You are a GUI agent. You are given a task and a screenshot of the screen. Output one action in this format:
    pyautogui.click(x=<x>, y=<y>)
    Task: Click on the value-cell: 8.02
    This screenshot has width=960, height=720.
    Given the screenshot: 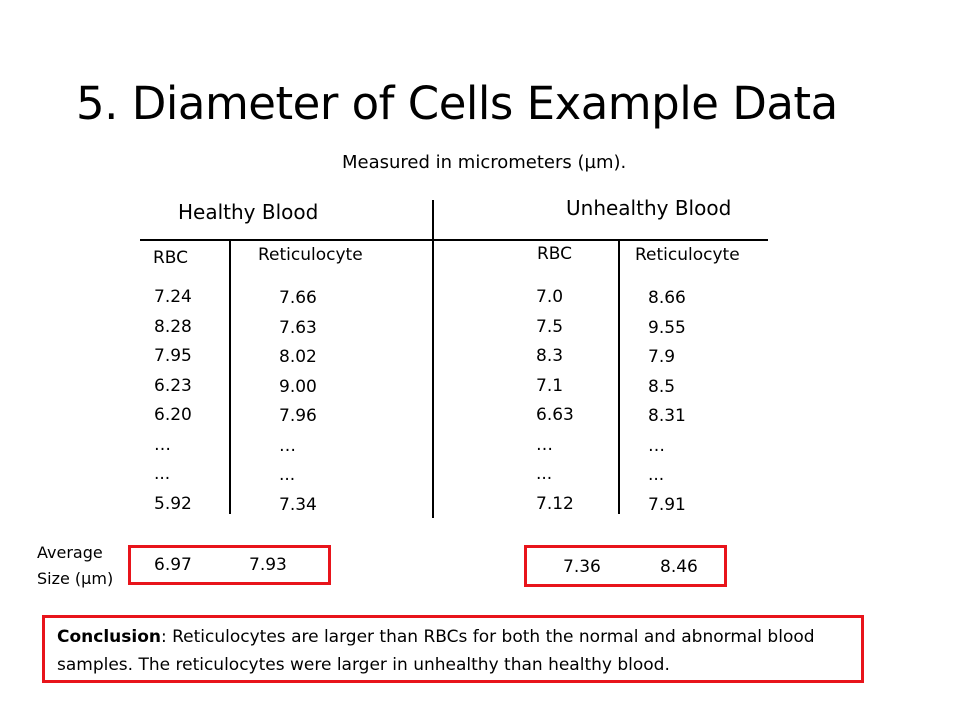 What is the action you would take?
    pyautogui.click(x=298, y=357)
    